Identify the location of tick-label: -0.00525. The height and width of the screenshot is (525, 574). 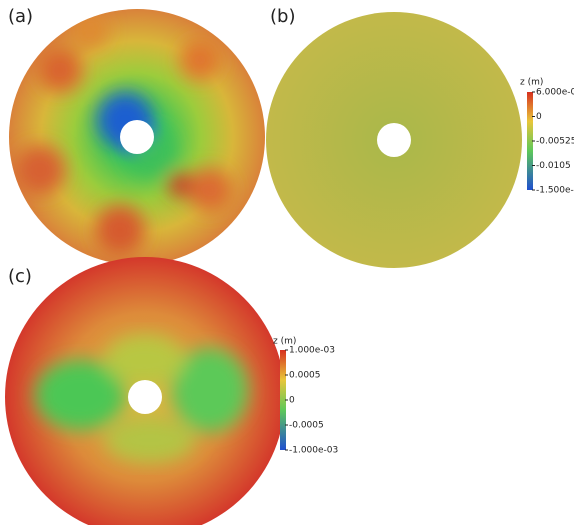
(555, 142).